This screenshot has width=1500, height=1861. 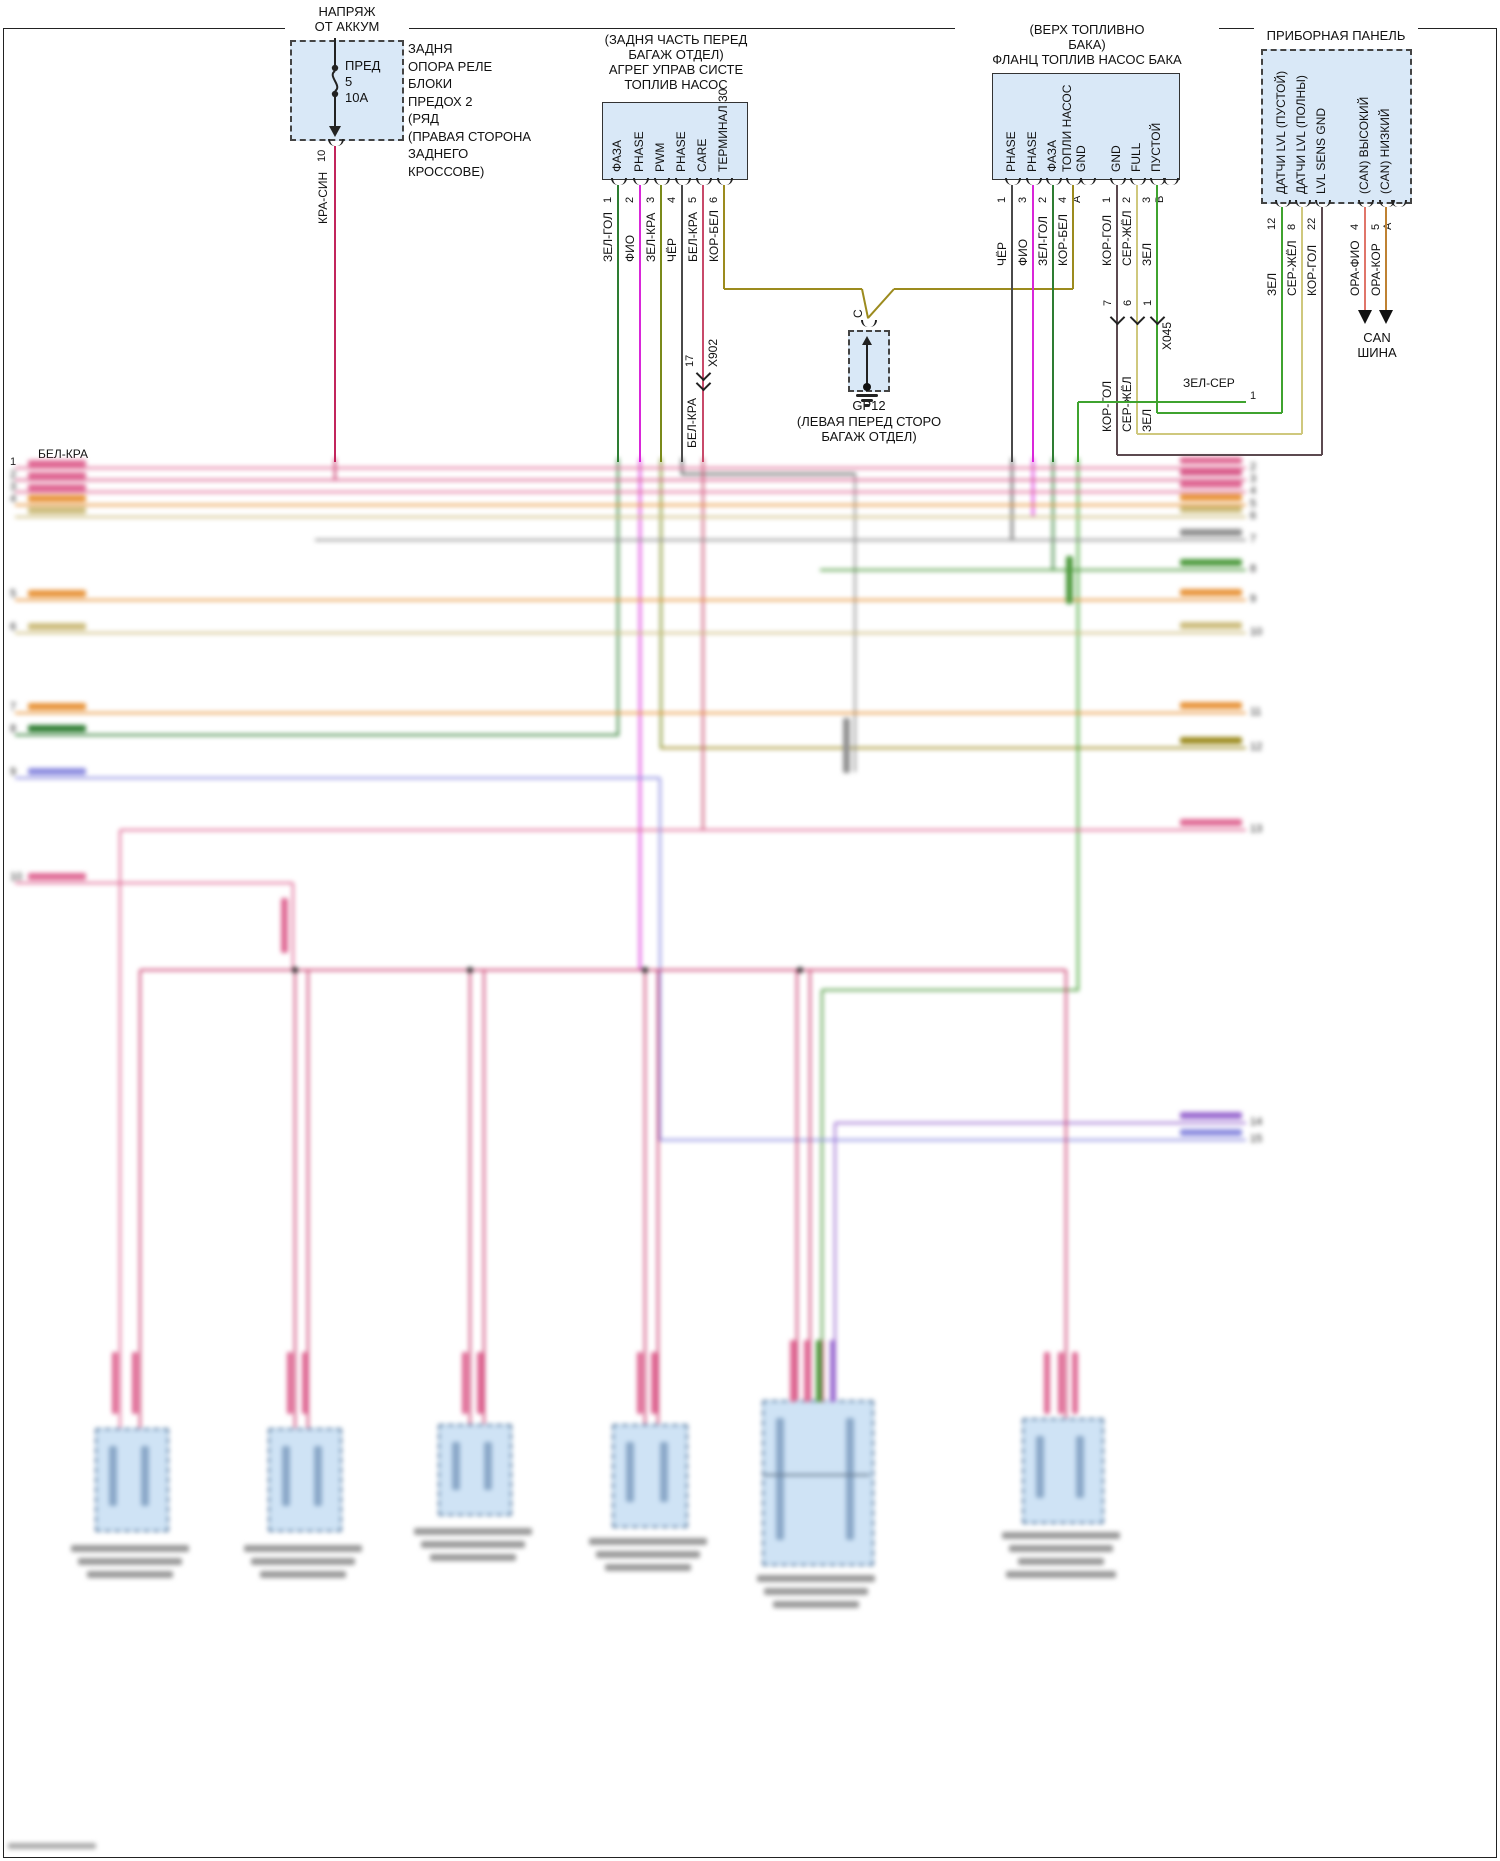 What do you see at coordinates (1336, 126) in the screenshot?
I see `instrument-panel-box` at bounding box center [1336, 126].